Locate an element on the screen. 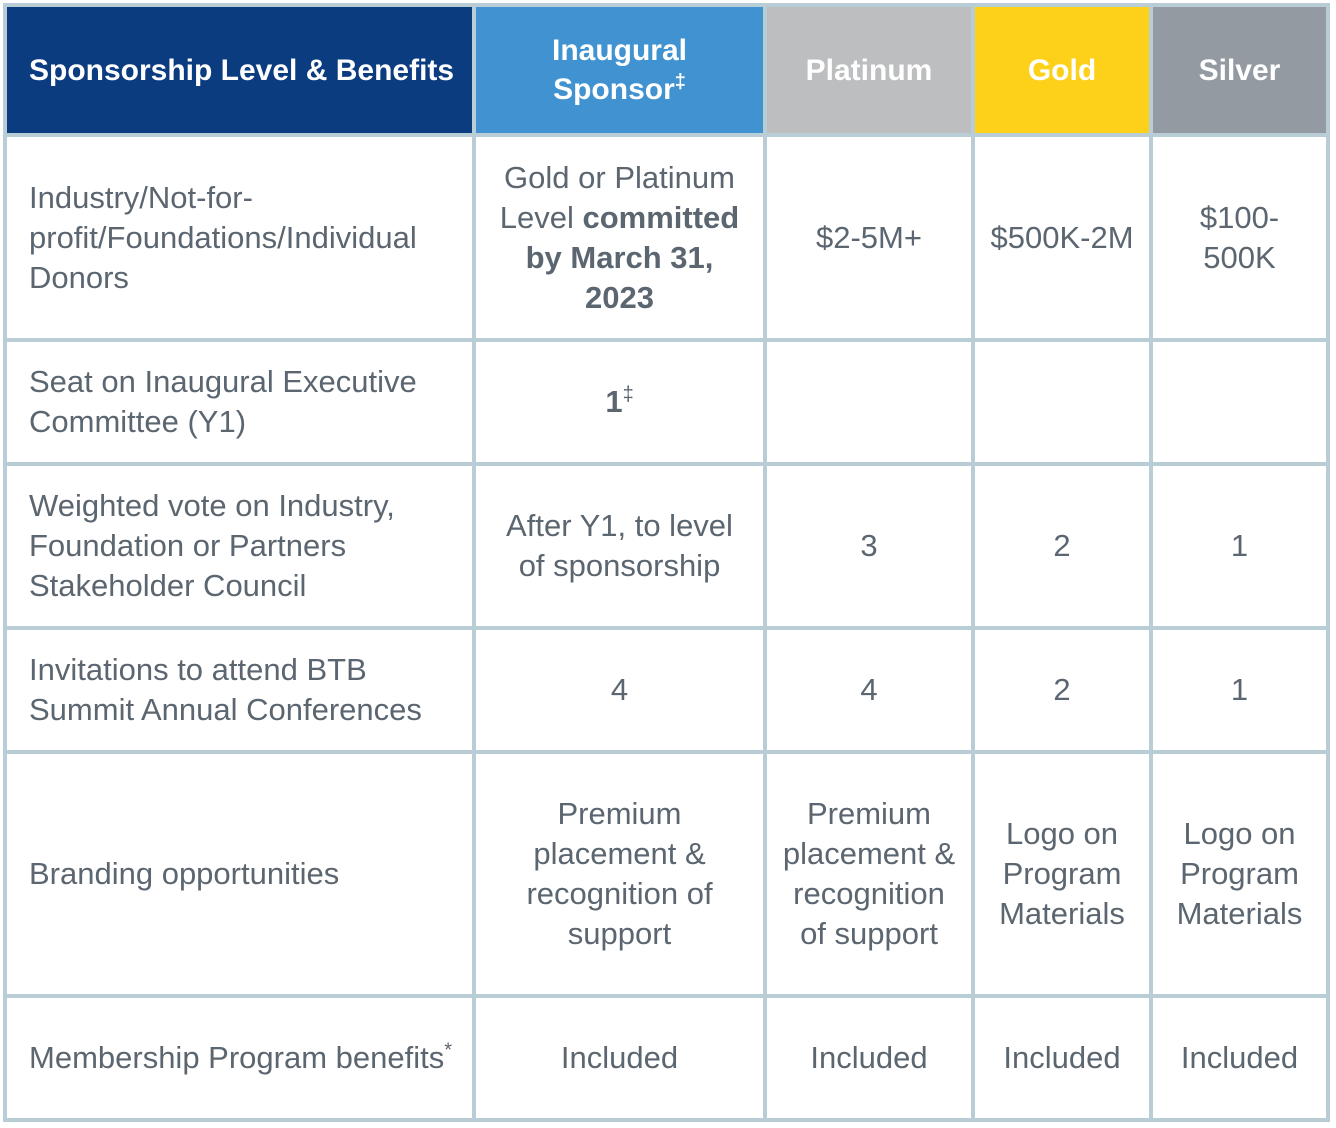  cell-text: $2-5M+ is located at coordinates (869, 237).